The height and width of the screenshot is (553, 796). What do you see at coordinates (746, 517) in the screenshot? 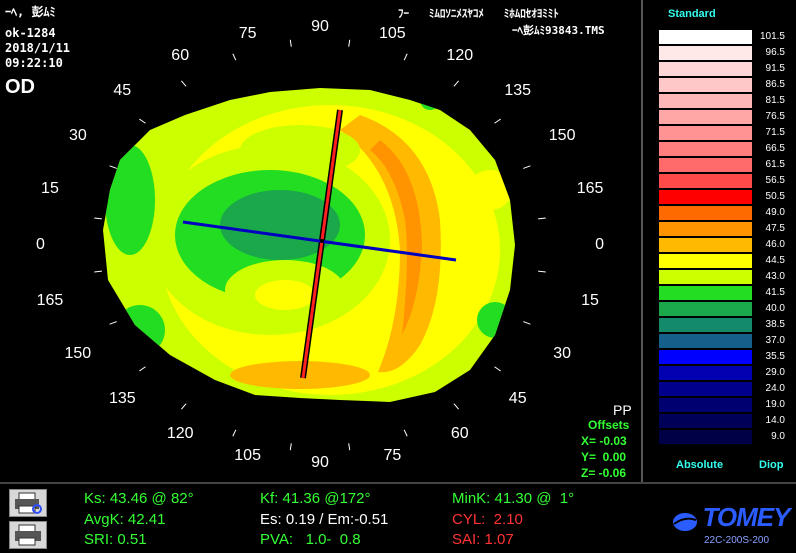
I see `tomey-logo-text: TOMEY` at bounding box center [746, 517].